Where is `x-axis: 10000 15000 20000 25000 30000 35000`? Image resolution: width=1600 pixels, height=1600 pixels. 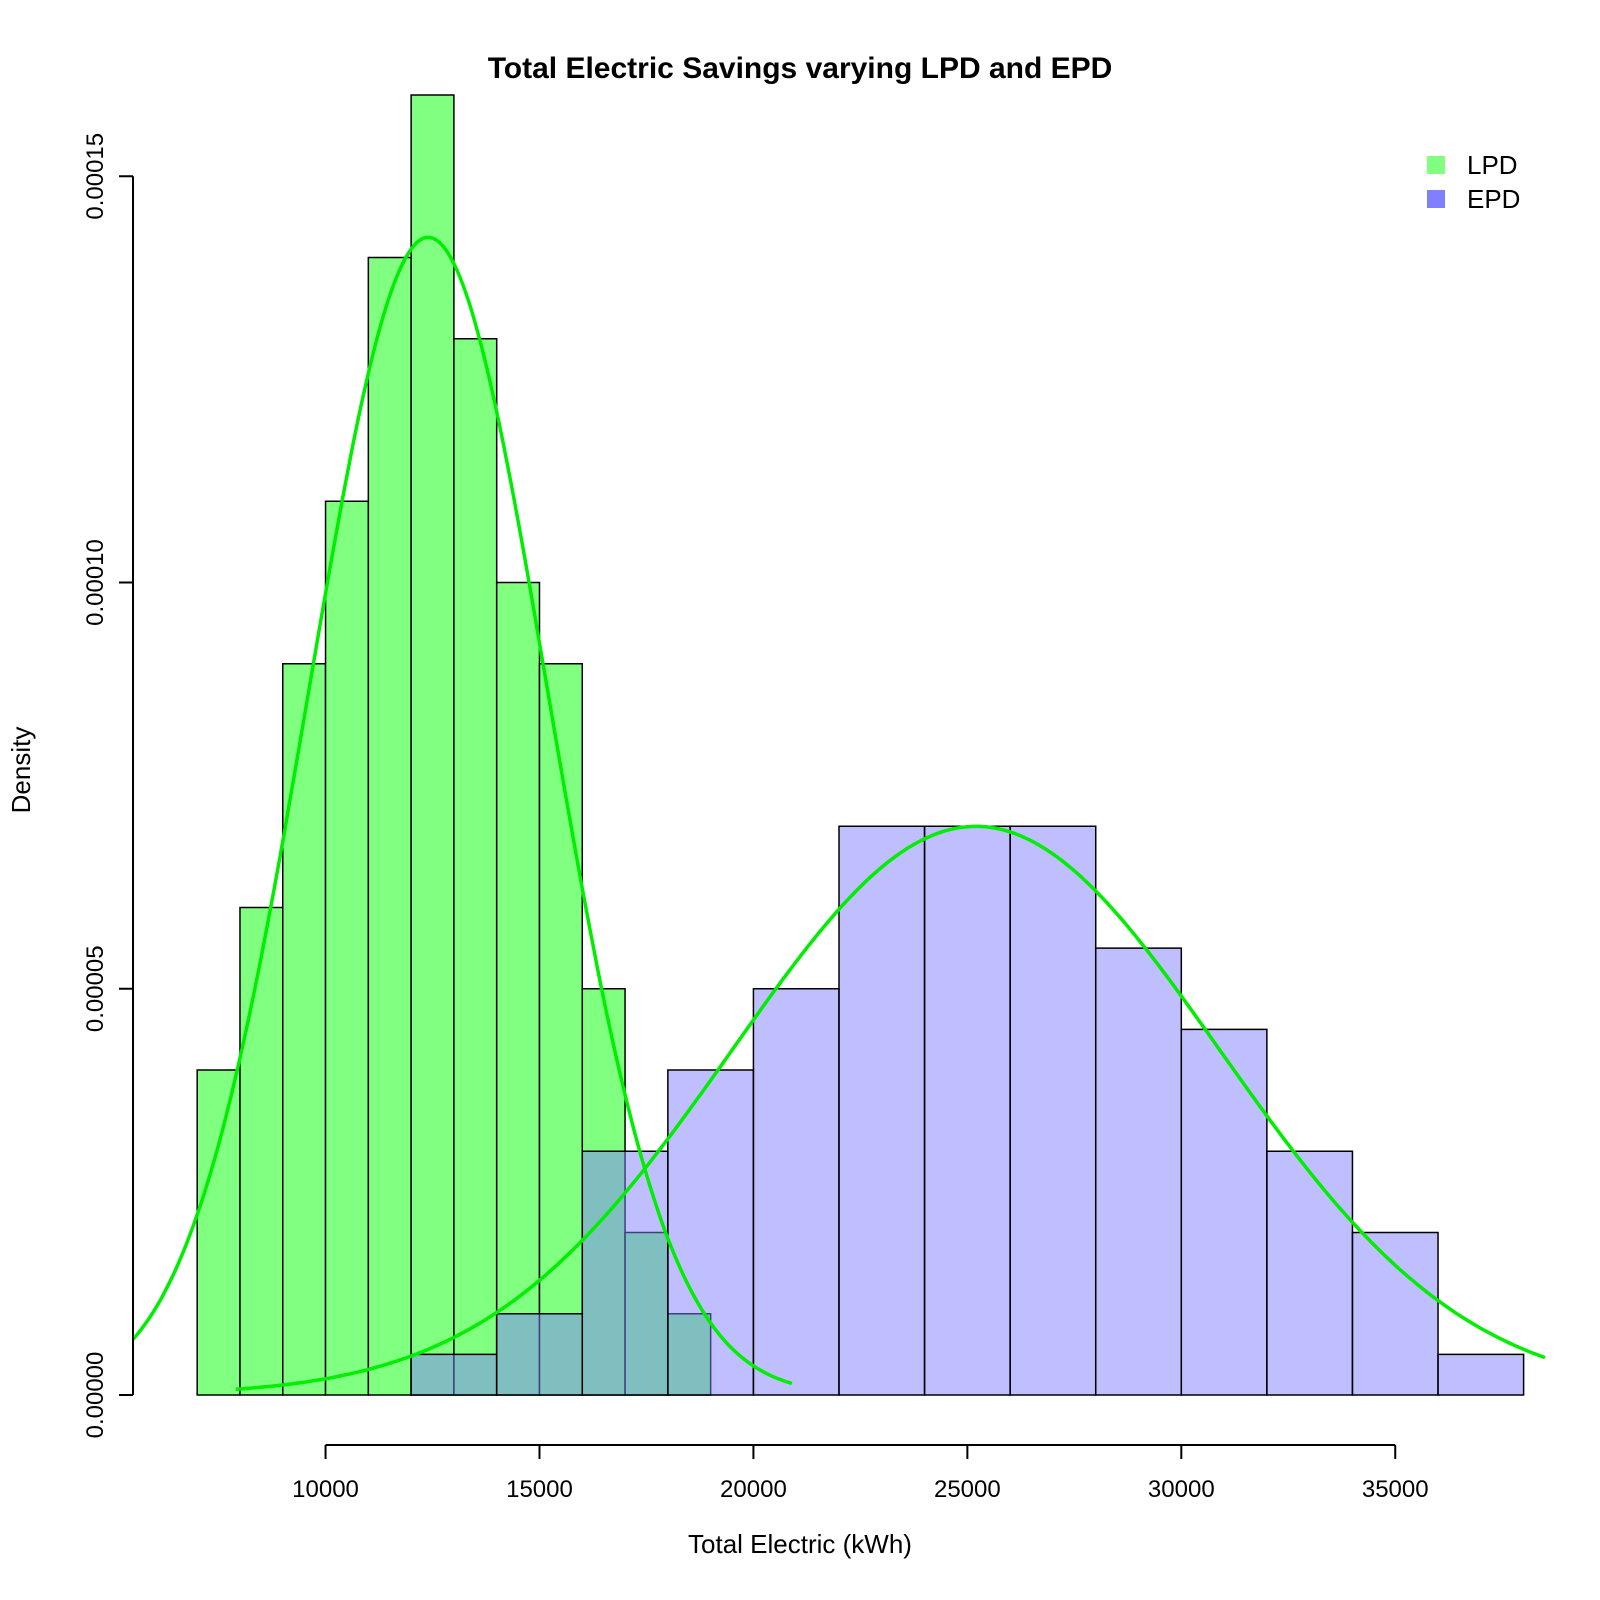
x-axis: 10000 15000 20000 25000 30000 35000 is located at coordinates (860, 1473).